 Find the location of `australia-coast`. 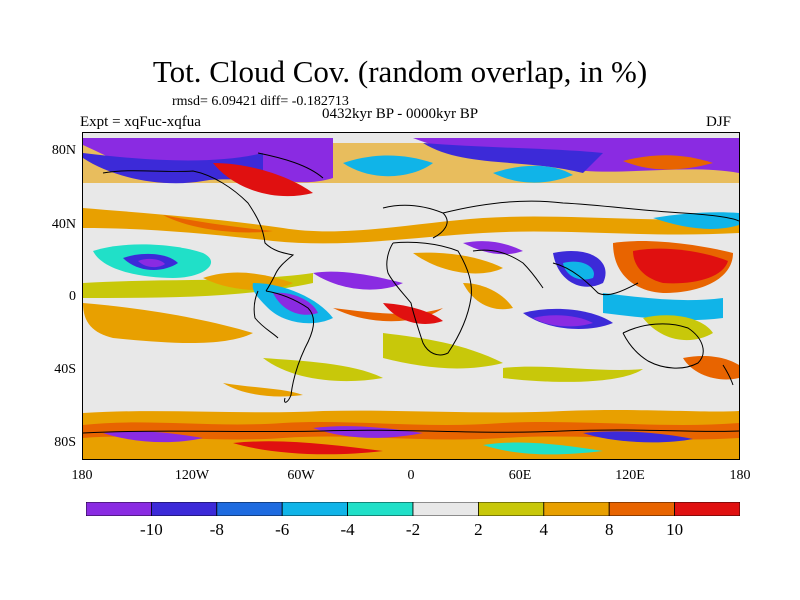

australia-coast is located at coordinates (663, 346).